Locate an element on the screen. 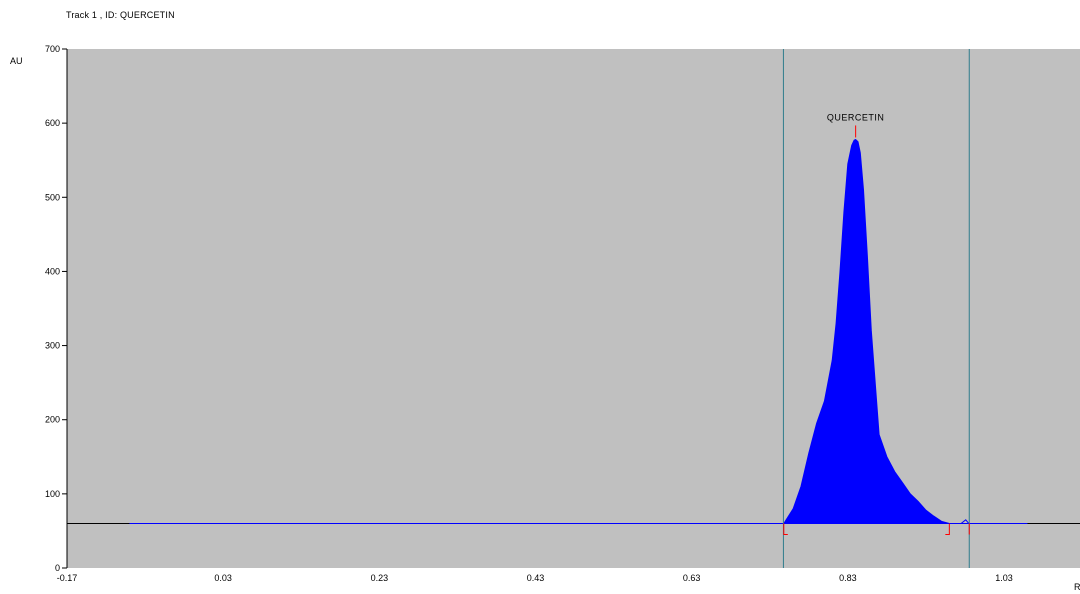  x-tick-label: 0.23 is located at coordinates (380, 578).